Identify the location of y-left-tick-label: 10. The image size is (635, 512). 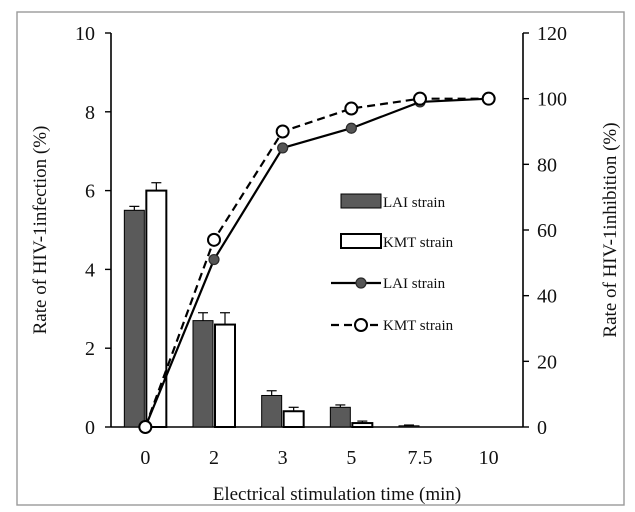
(85, 34).